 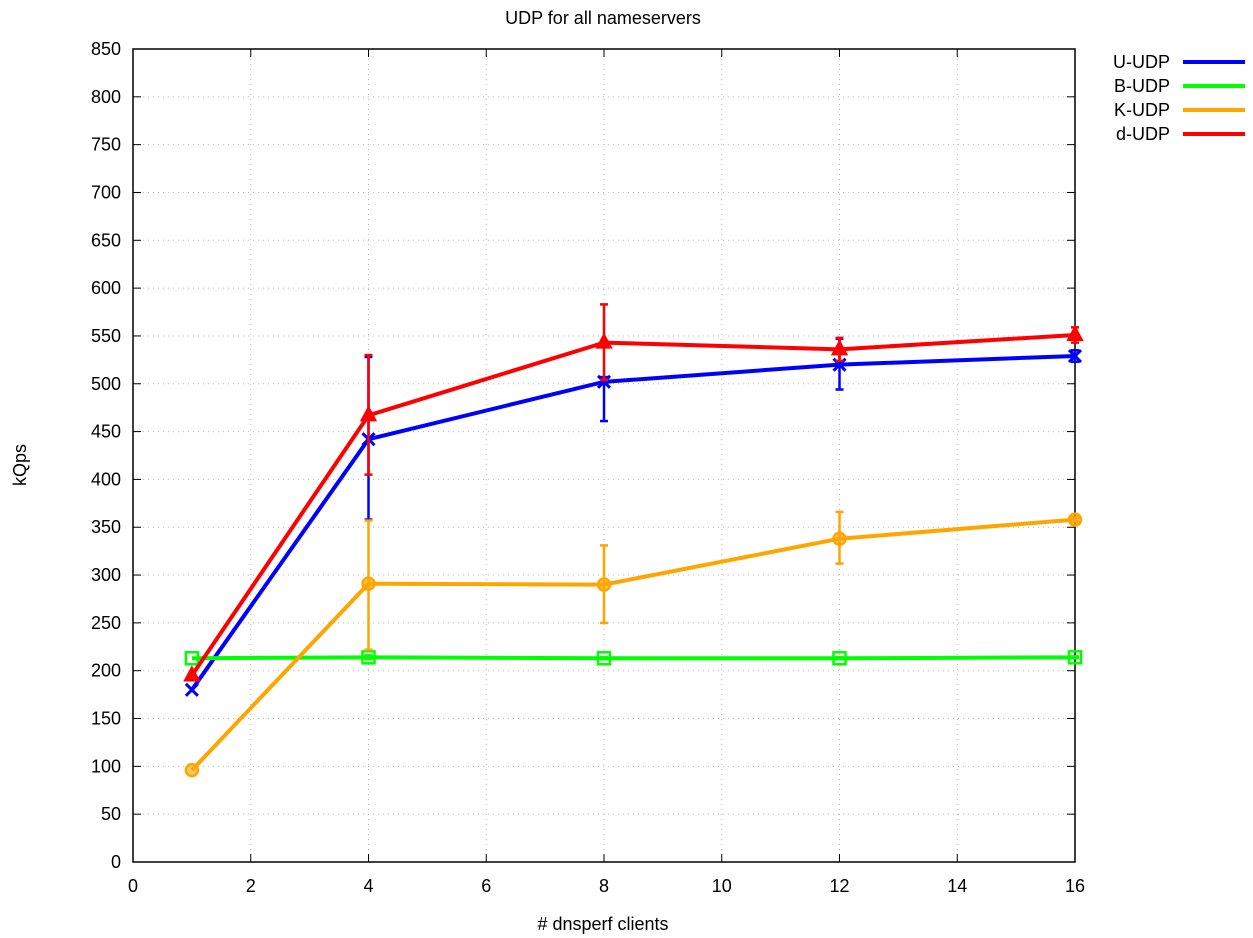 What do you see at coordinates (1179, 110) in the screenshot?
I see `legend-item-k-udp: K-UDP` at bounding box center [1179, 110].